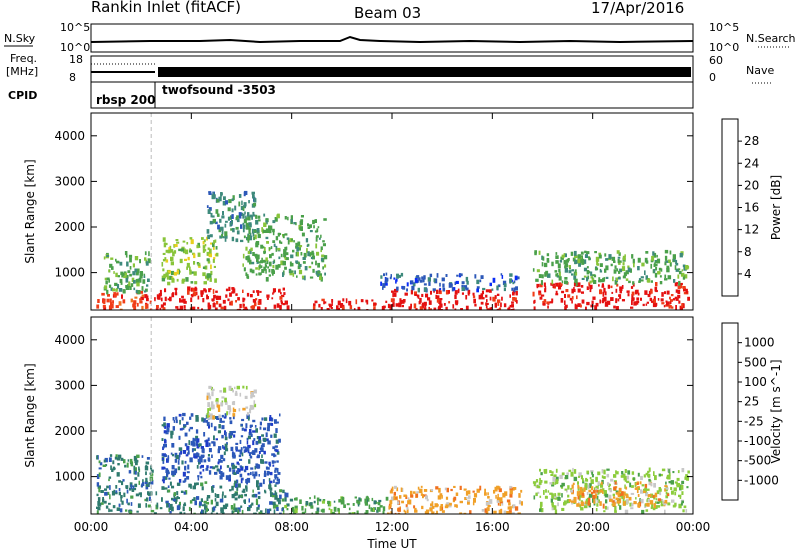 This screenshot has width=800, height=554. I want to click on power-ytick-label: 2000, so click(69, 227).